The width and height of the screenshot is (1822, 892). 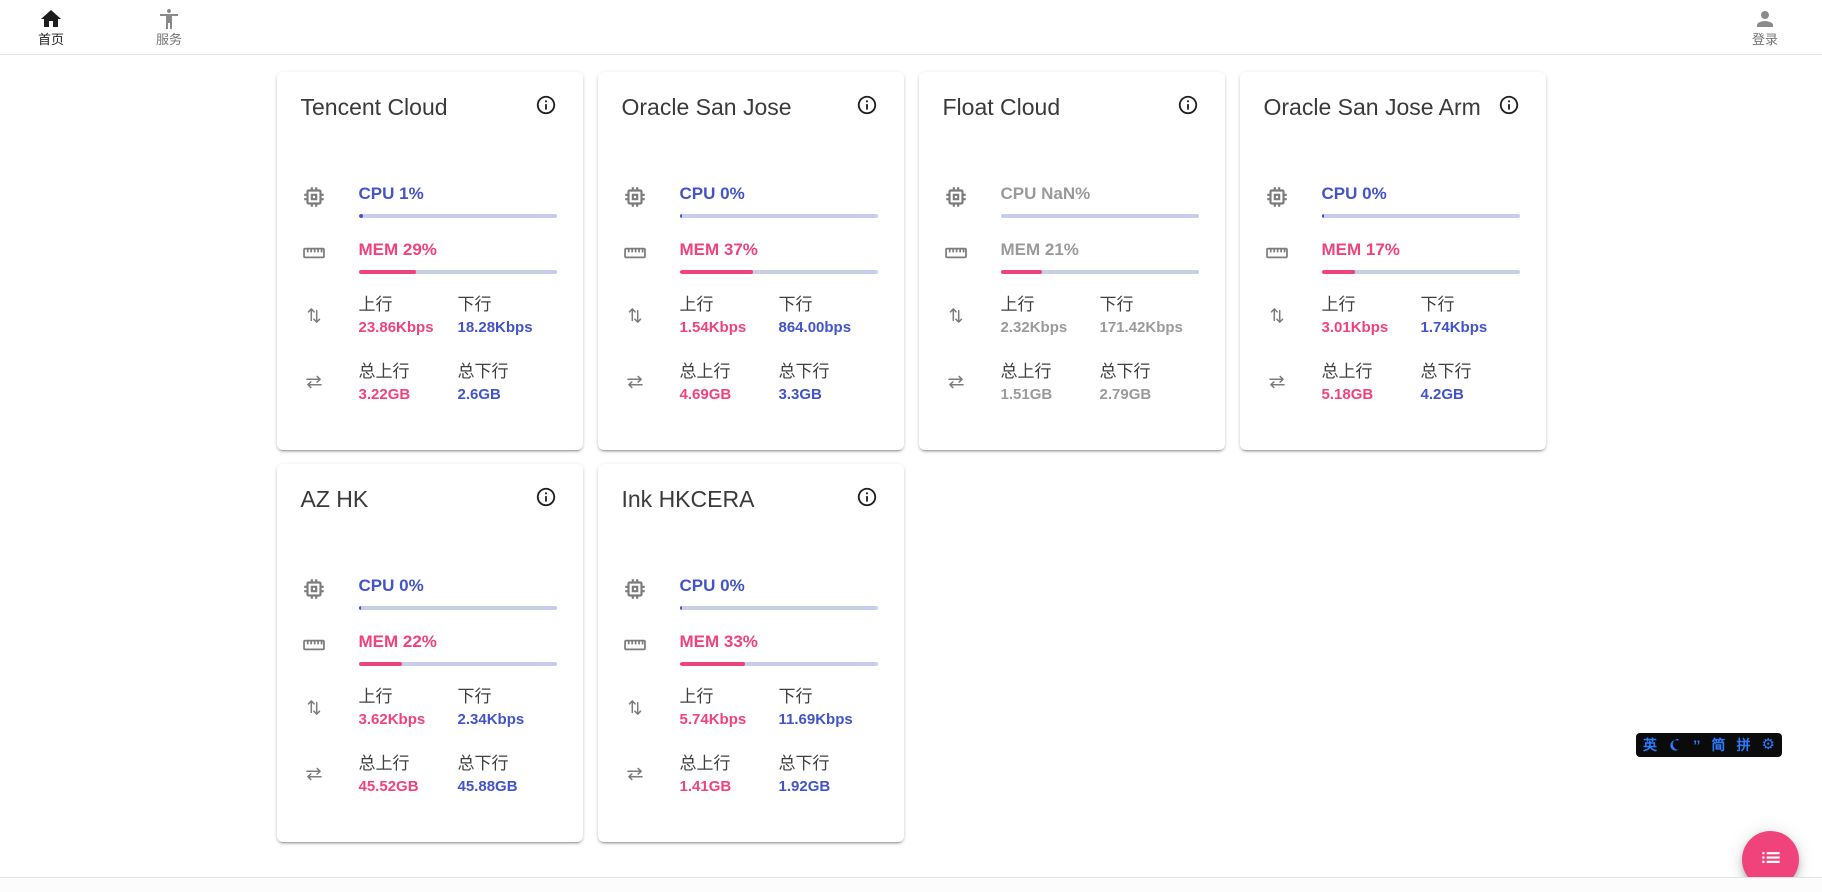 I want to click on cpu-usage-label: CPU 1%, so click(x=391, y=193).